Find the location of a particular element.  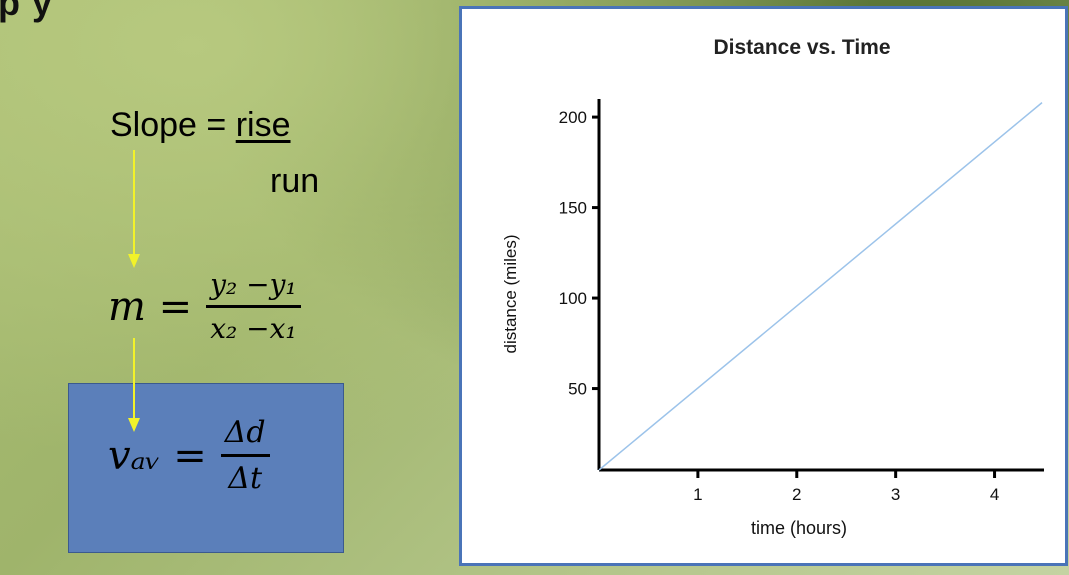

slope-fraction: y₂ −y₁ x₂ −x₁ is located at coordinates (253, 306).